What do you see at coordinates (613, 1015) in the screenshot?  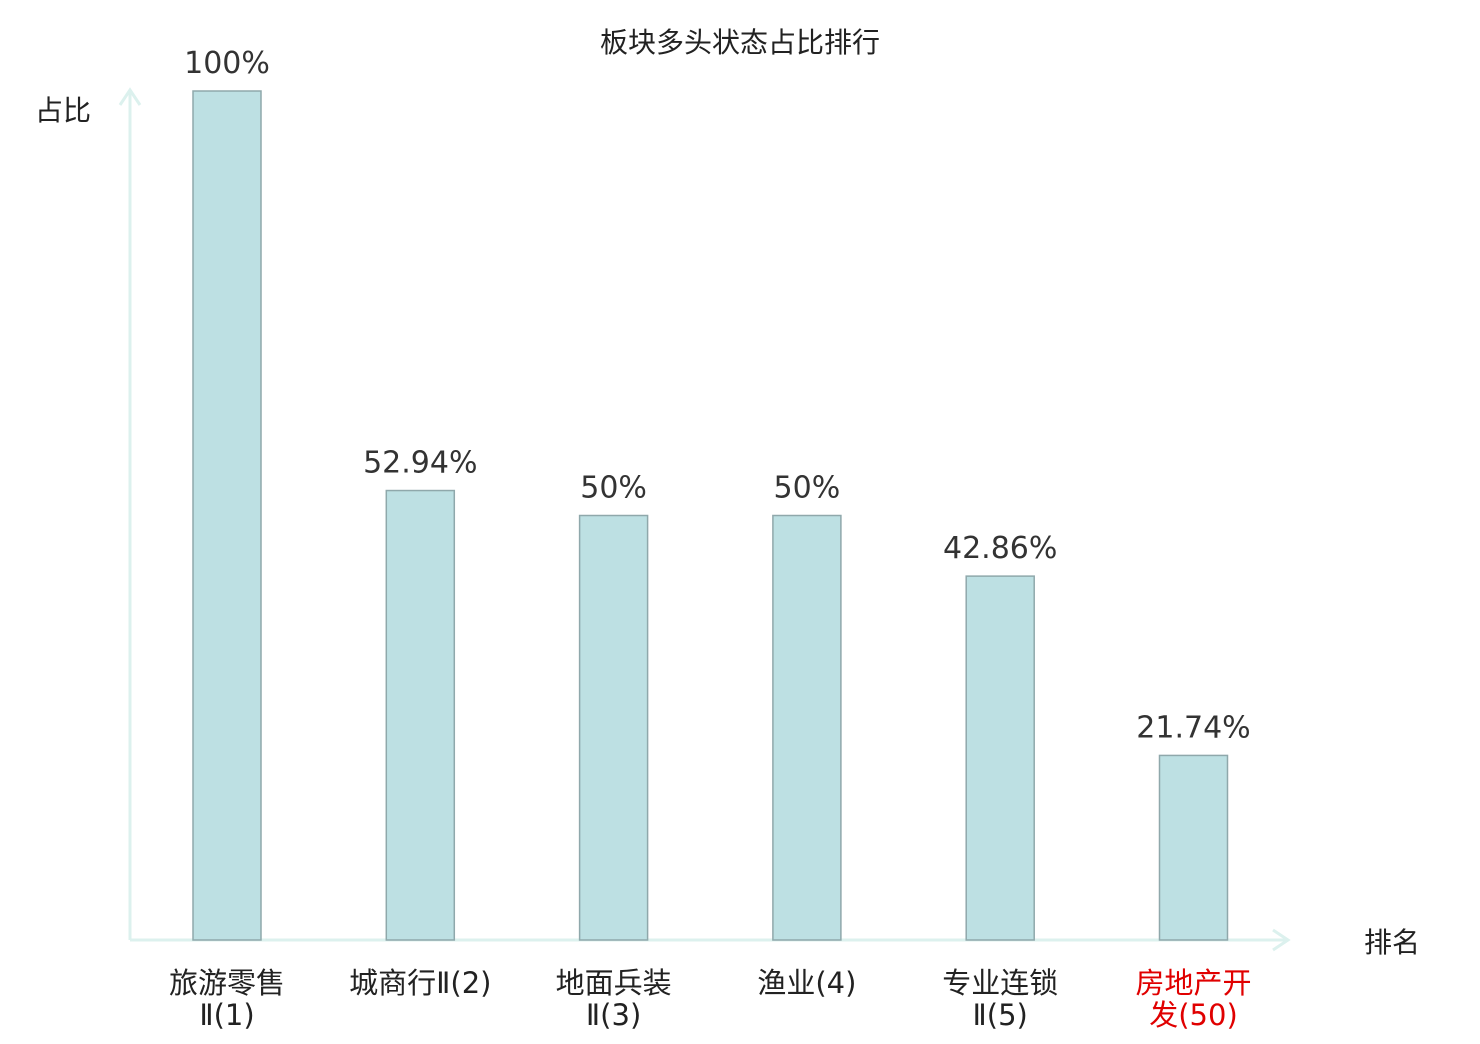 I see `x-tick-label: Ⅱ(3)` at bounding box center [613, 1015].